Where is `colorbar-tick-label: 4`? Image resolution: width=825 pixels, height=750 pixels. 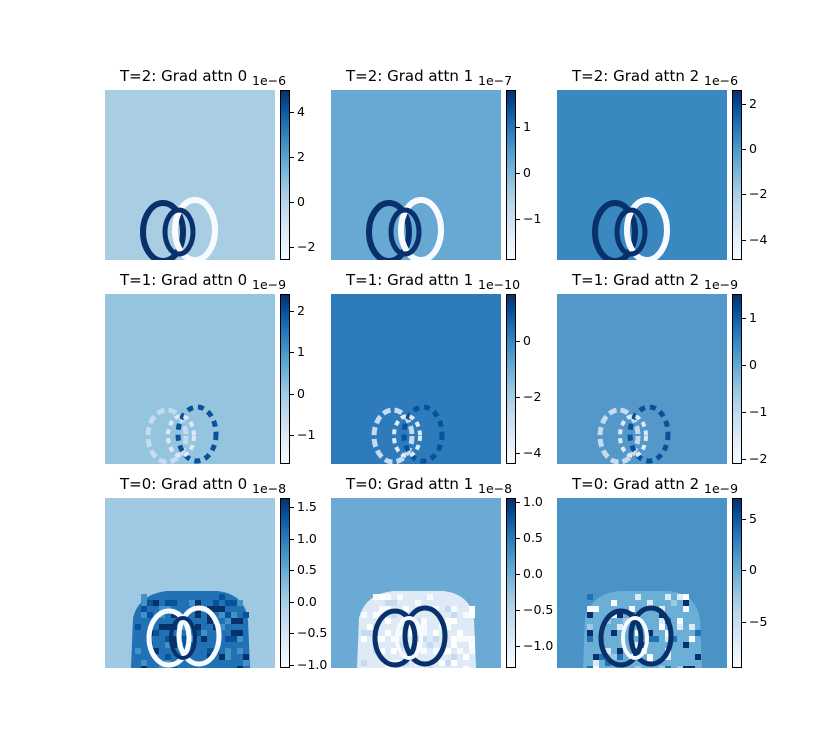 colorbar-tick-label: 4 is located at coordinates (301, 111).